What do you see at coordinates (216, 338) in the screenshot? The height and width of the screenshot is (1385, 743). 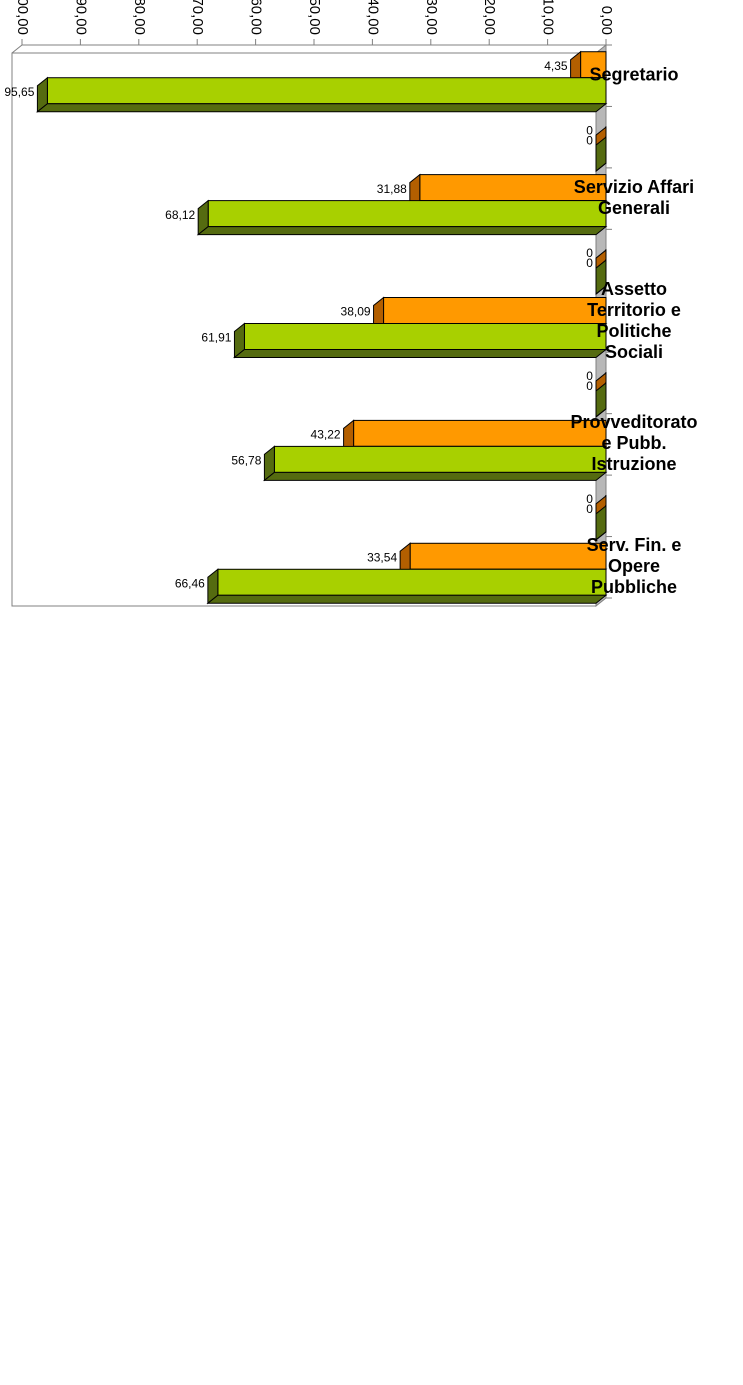 I see `data-label-presenze: 61,91` at bounding box center [216, 338].